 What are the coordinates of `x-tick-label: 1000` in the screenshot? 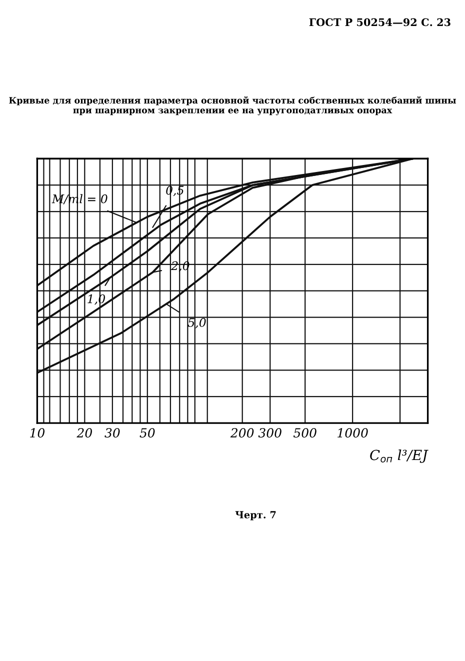 It's located at (353, 433).